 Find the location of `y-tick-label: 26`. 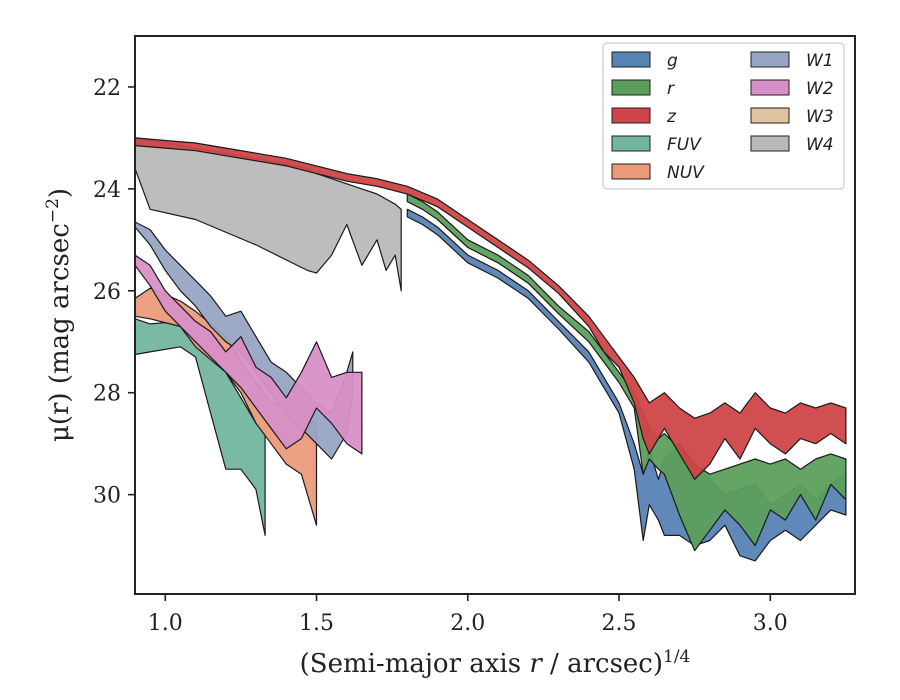

y-tick-label: 26 is located at coordinates (107, 292).